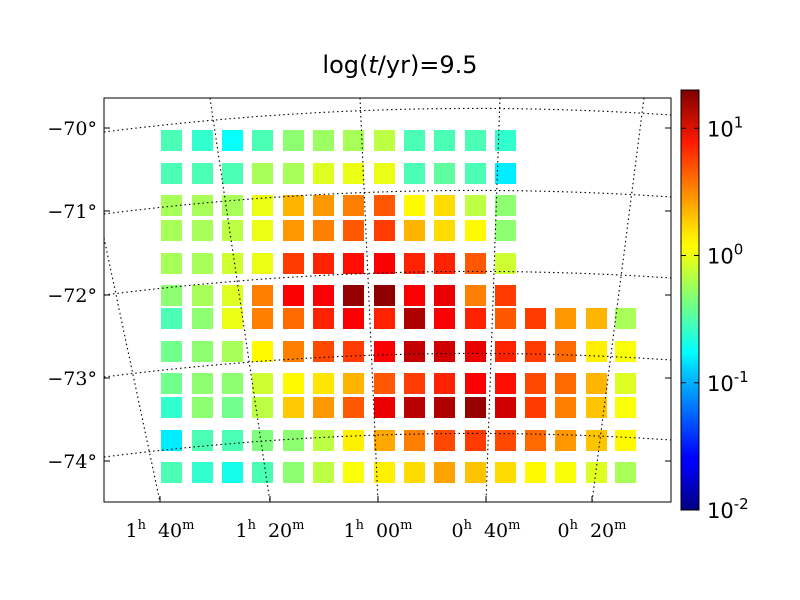 This screenshot has width=800, height=600. Describe the element at coordinates (715, 318) in the screenshot. I see `colorbar-axis: 10¹ 10⁰ 10⁻¹ 10⁻²` at that location.